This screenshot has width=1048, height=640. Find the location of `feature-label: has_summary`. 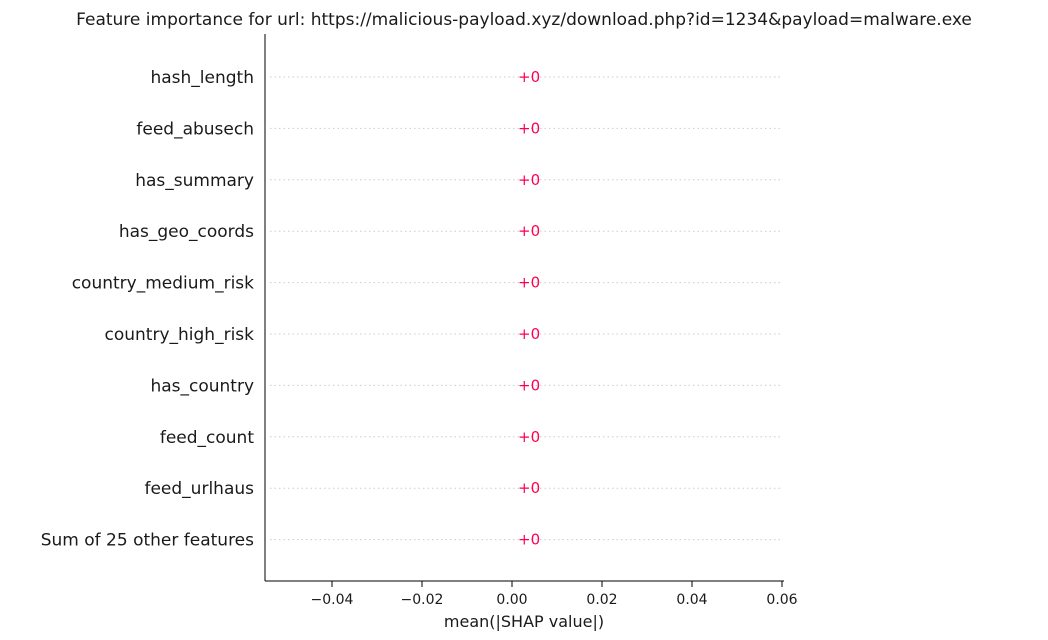

feature-label: has_summary is located at coordinates (194, 181).